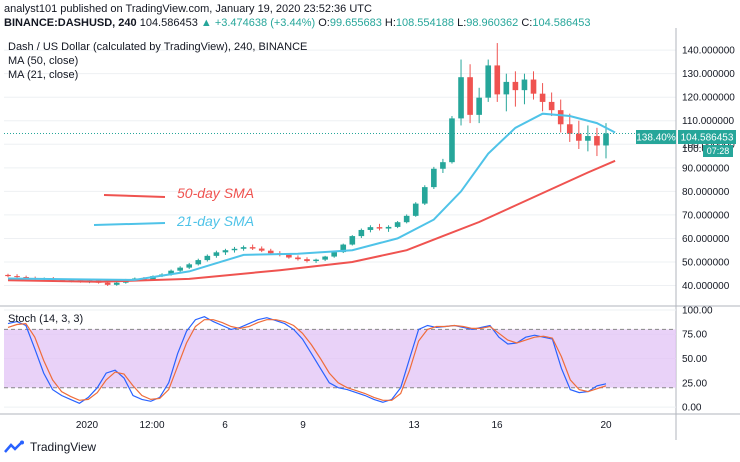 Image resolution: width=740 pixels, height=462 pixels. I want to click on time-axis-label: 20, so click(606, 425).